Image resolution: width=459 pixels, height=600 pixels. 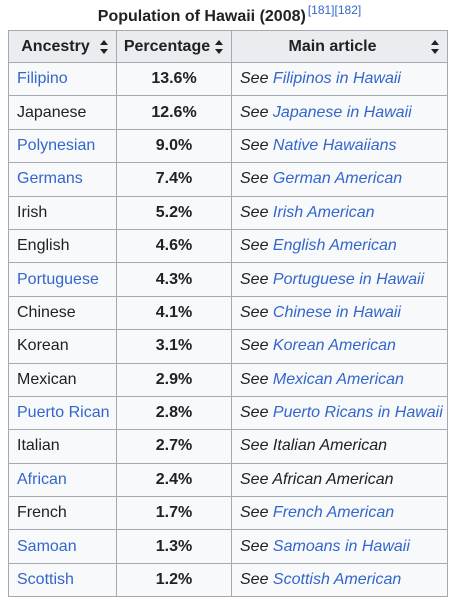 What do you see at coordinates (47, 546) in the screenshot?
I see `ancestry-link: Samoan` at bounding box center [47, 546].